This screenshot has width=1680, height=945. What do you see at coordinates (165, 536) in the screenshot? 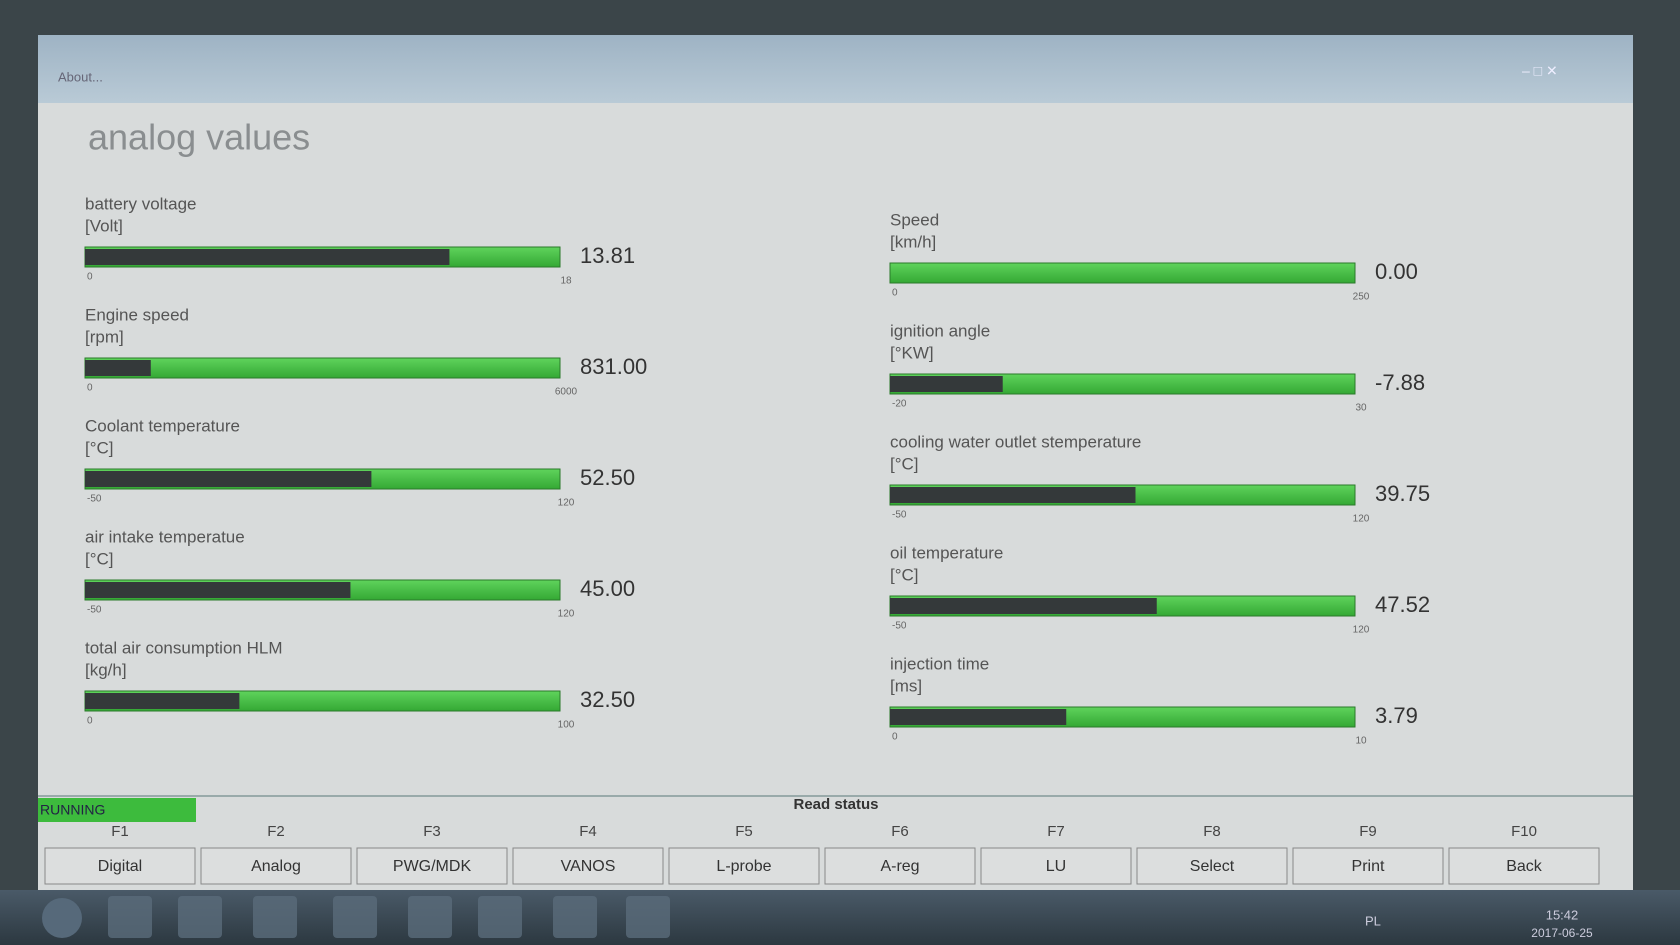
I see `gauge-label: air intake temperatue` at bounding box center [165, 536].